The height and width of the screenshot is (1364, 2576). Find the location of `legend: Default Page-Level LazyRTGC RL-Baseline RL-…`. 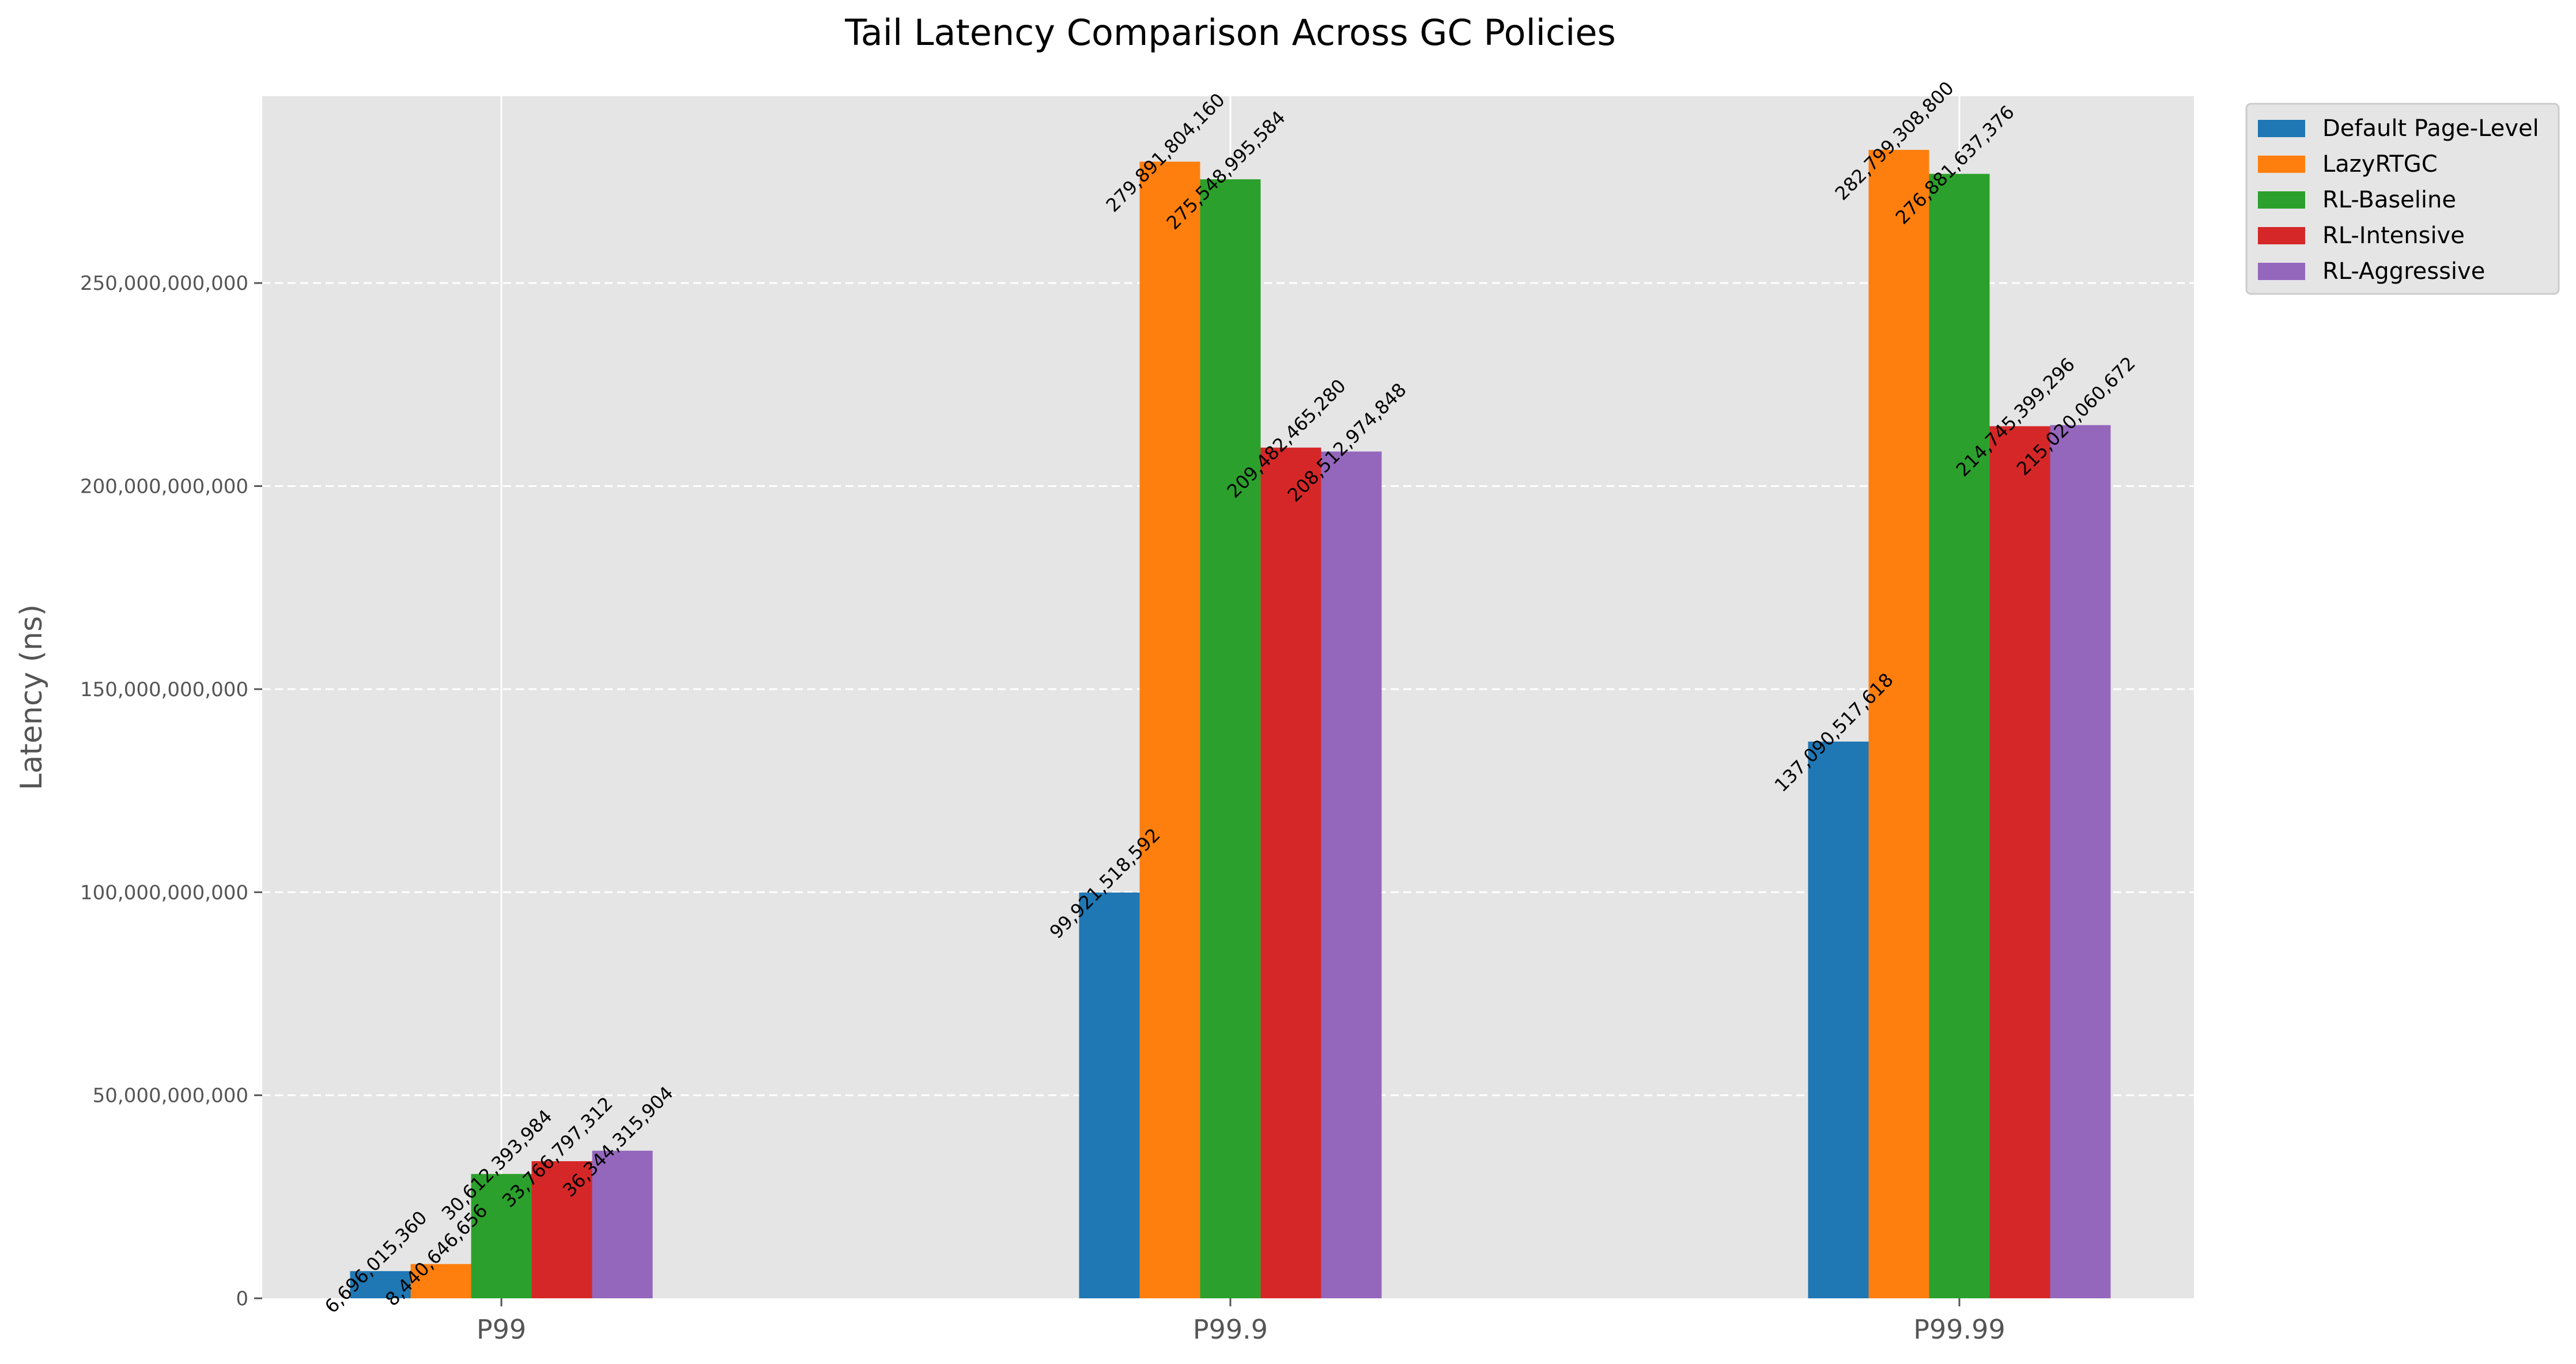

legend: Default Page-Level LazyRTGC RL-Baseline RL-… is located at coordinates (2402, 199).